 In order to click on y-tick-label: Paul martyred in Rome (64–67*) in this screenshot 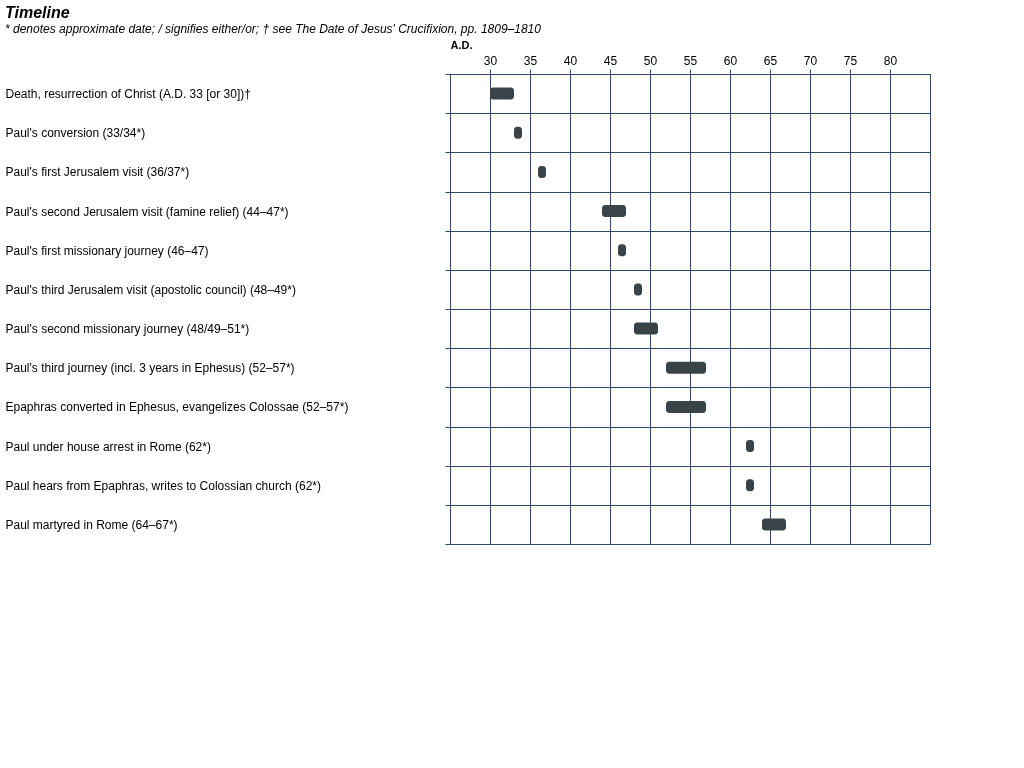, I will do `click(91, 524)`.